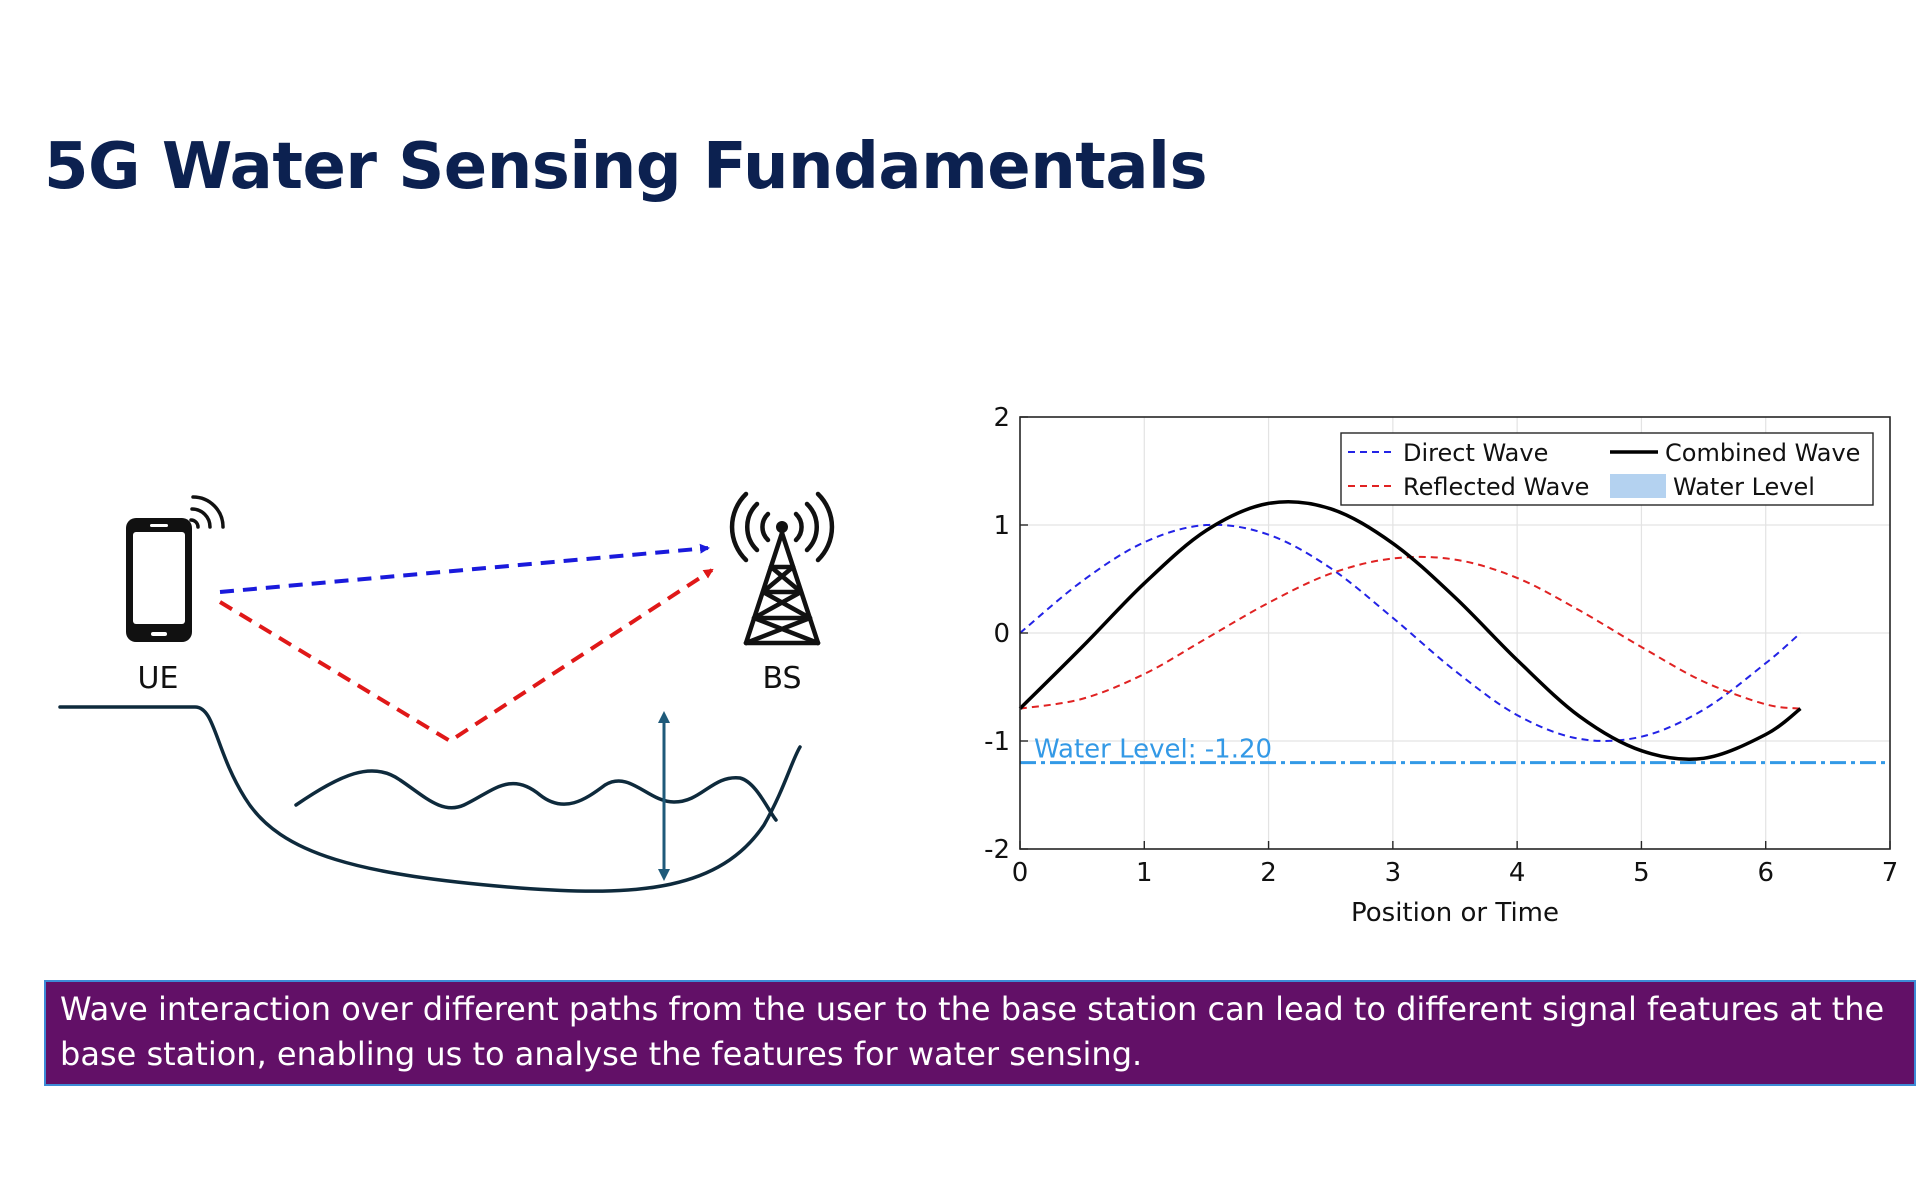 The height and width of the screenshot is (1200, 1920). I want to click on water-level-layer: Water Level: -1.20, so click(1455, 750).